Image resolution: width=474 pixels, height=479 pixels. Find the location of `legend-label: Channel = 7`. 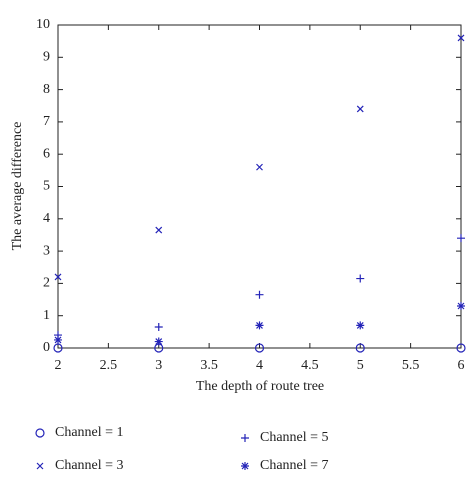

legend-label: Channel = 7 is located at coordinates (294, 465).